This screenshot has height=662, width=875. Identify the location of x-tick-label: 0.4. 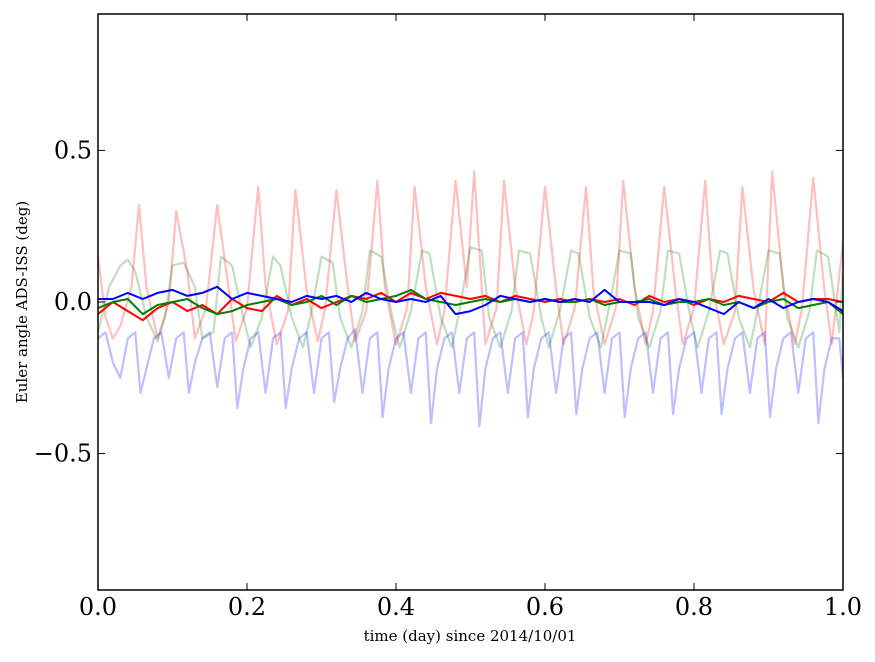
(396, 607).